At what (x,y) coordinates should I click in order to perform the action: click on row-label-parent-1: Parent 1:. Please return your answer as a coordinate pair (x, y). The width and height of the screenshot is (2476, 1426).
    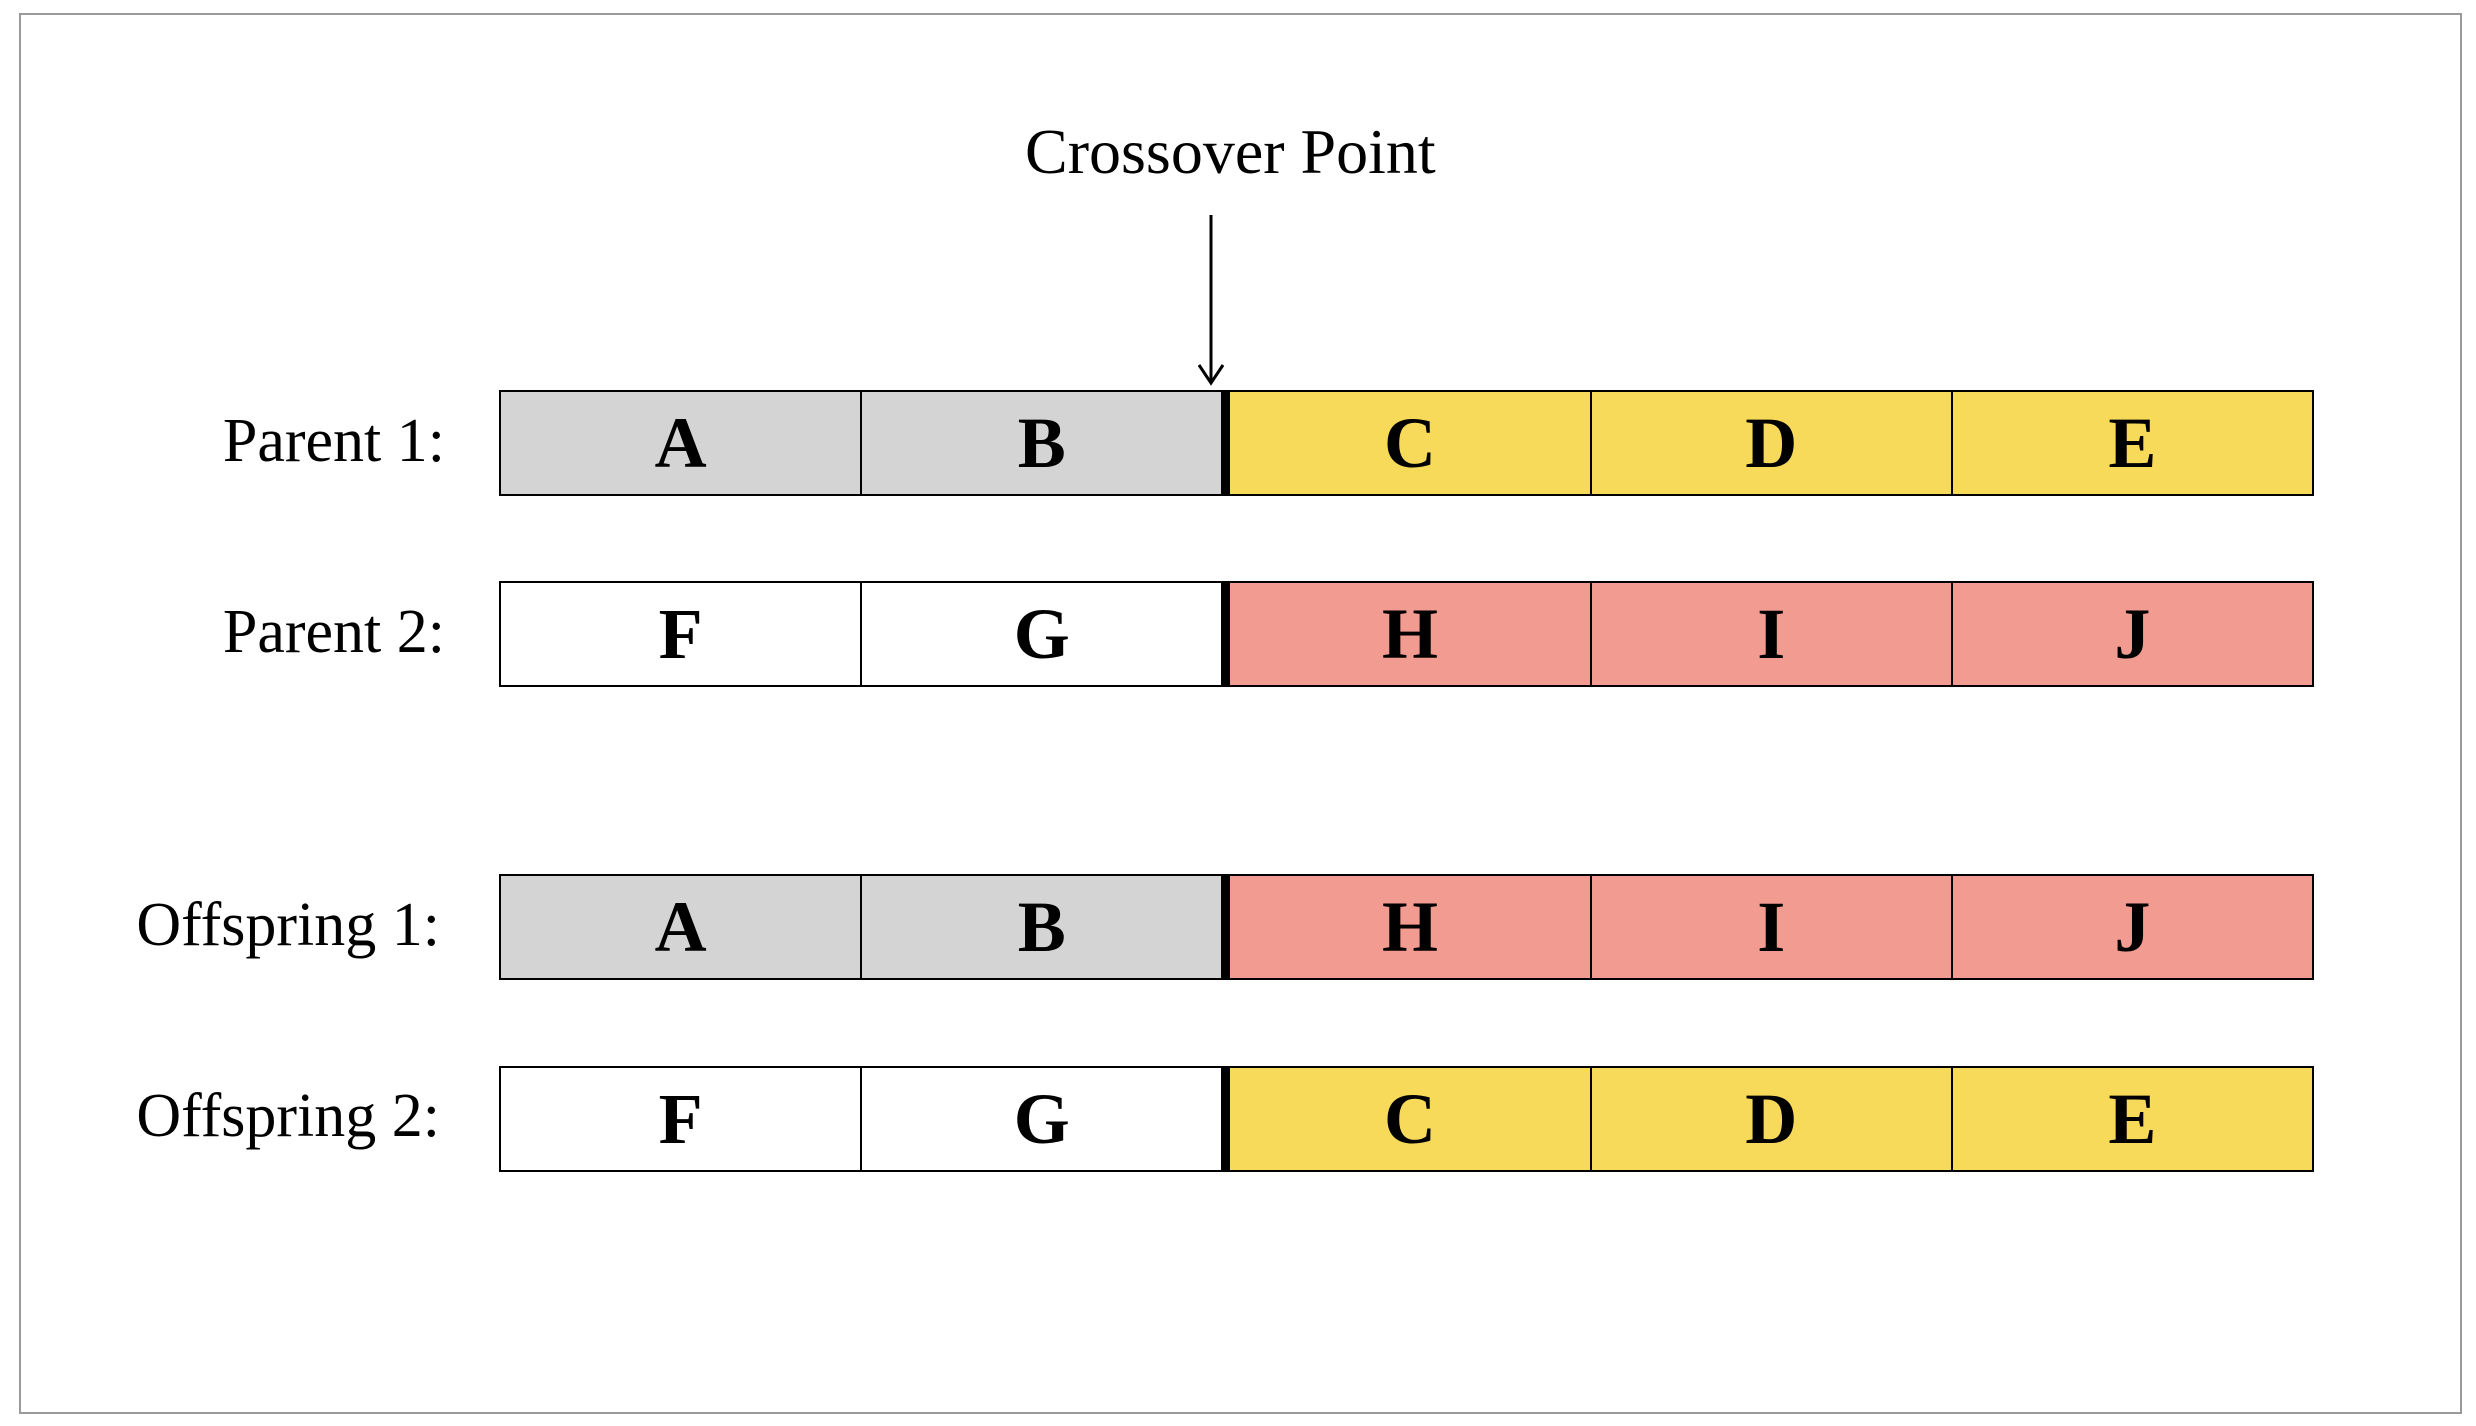
    Looking at the image, I should click on (333, 441).